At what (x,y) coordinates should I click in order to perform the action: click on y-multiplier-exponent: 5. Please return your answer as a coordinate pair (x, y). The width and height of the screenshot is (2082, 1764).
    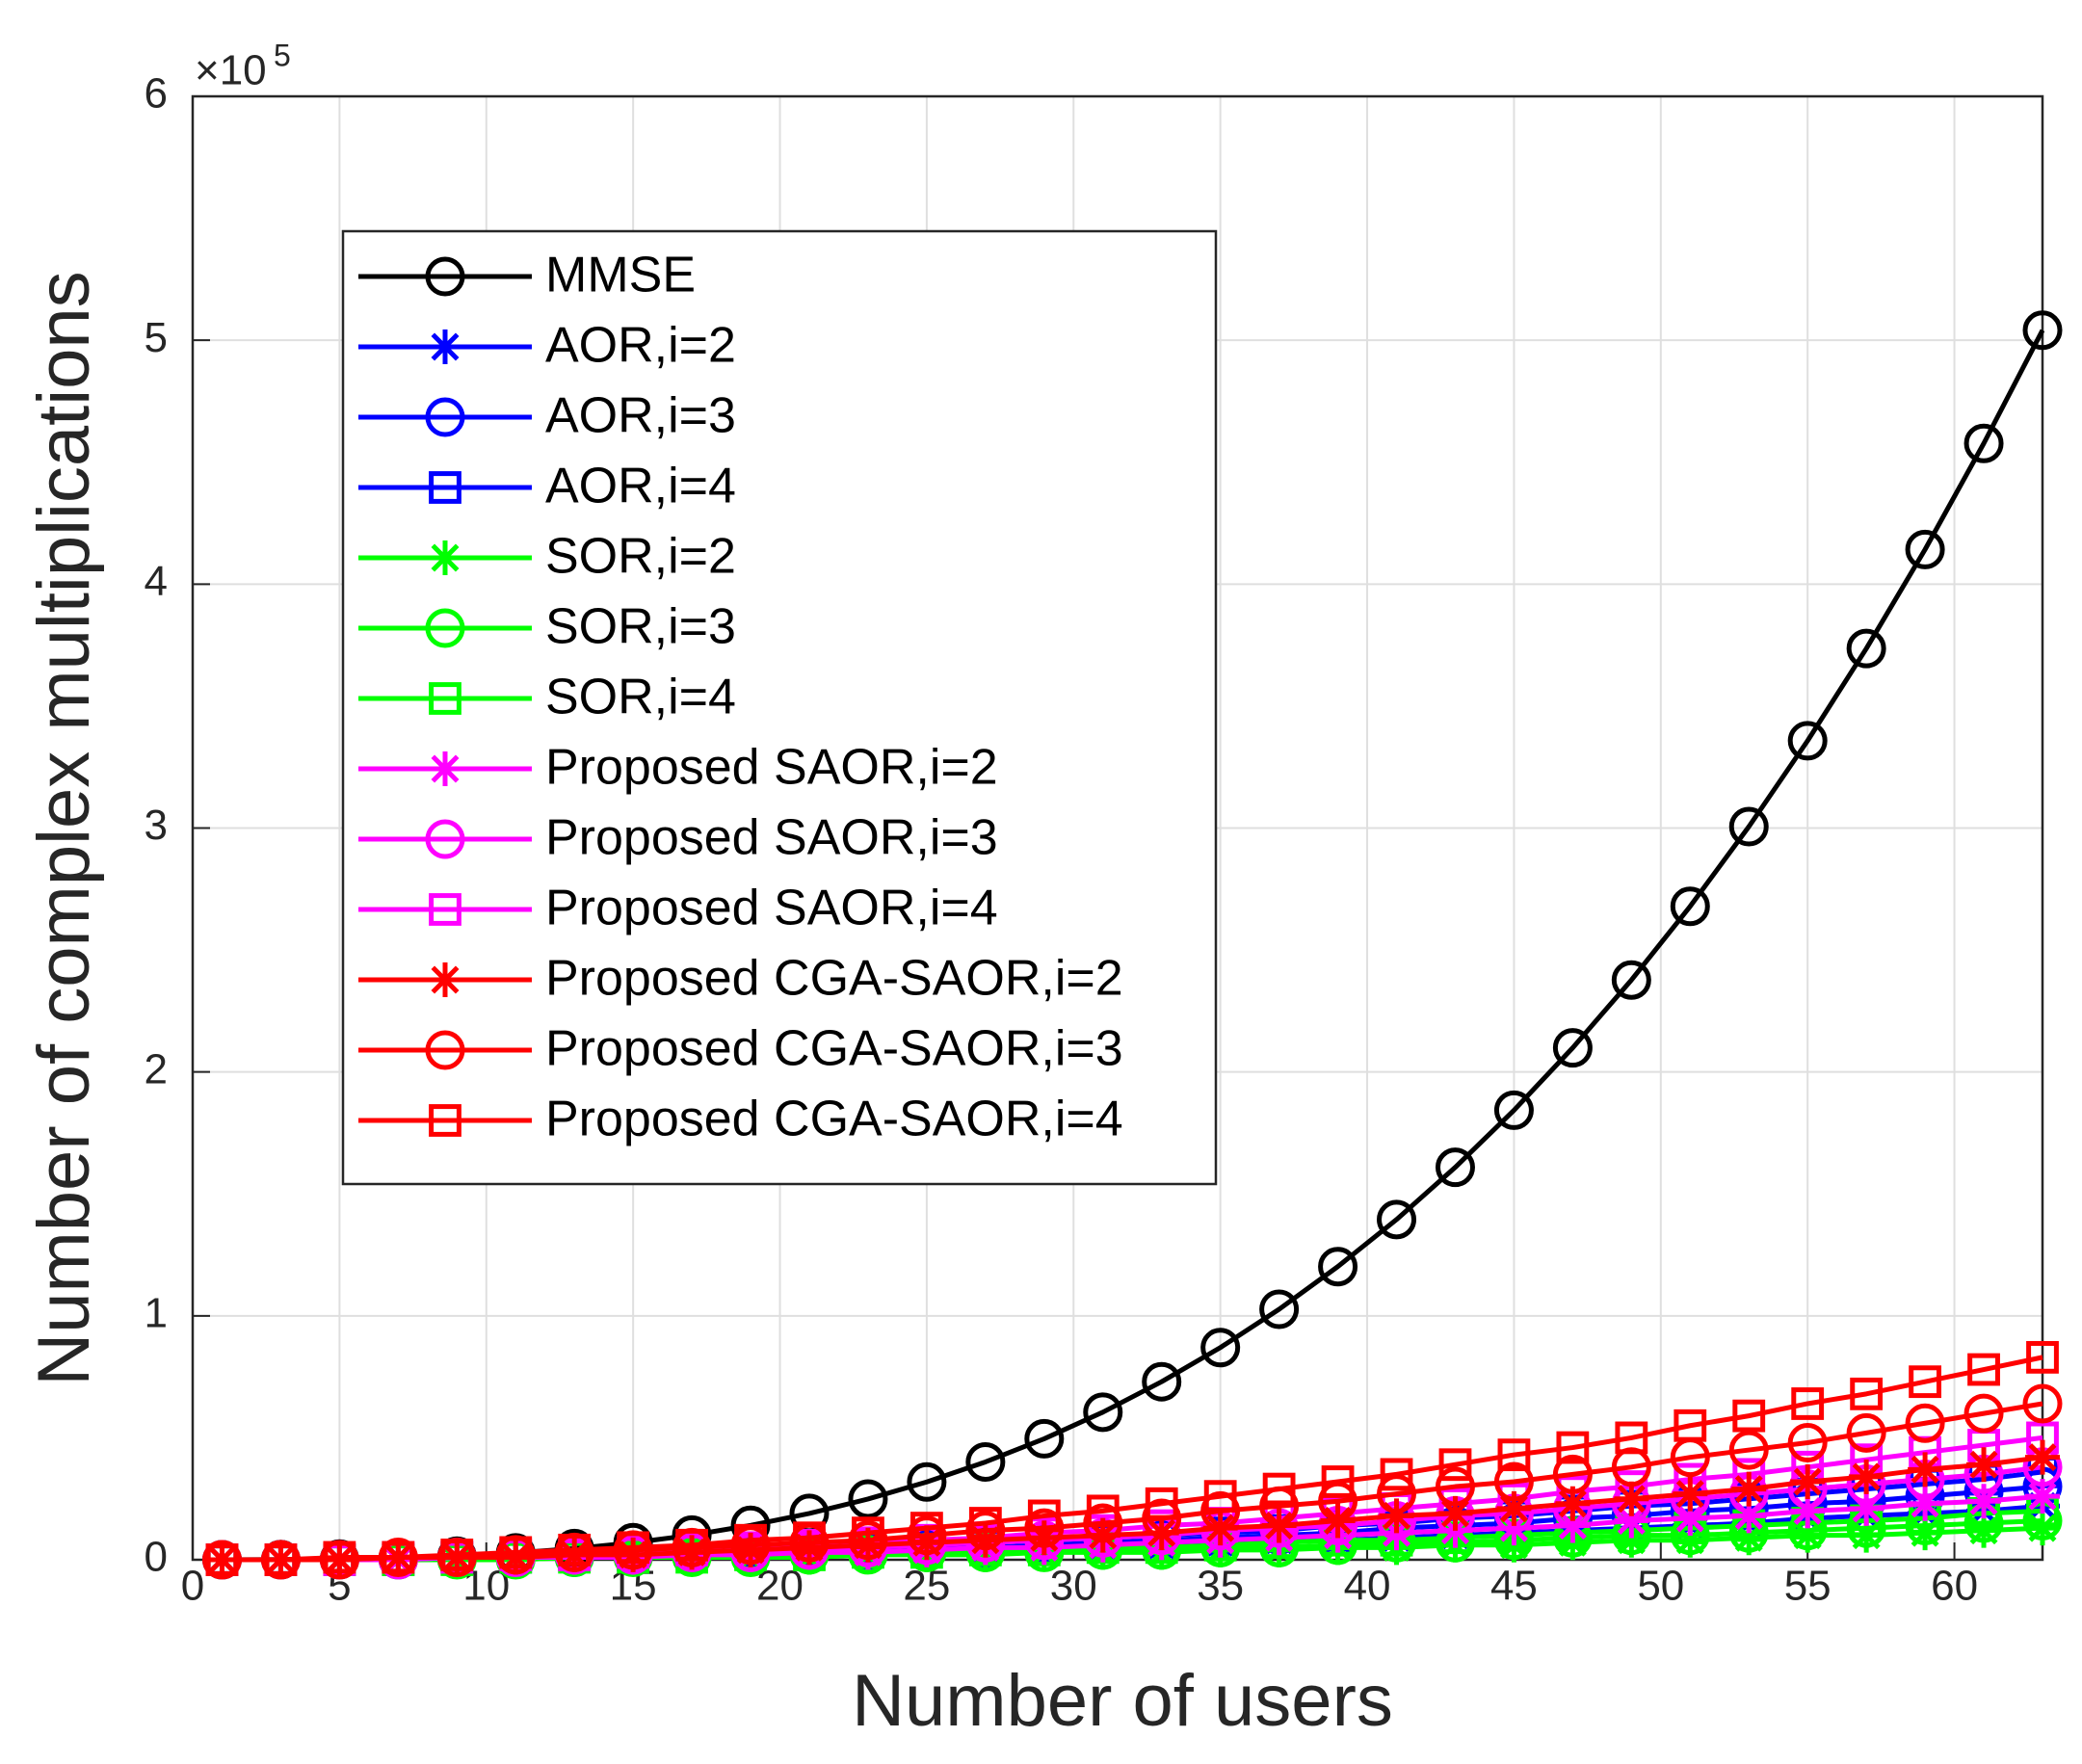
    Looking at the image, I should click on (282, 55).